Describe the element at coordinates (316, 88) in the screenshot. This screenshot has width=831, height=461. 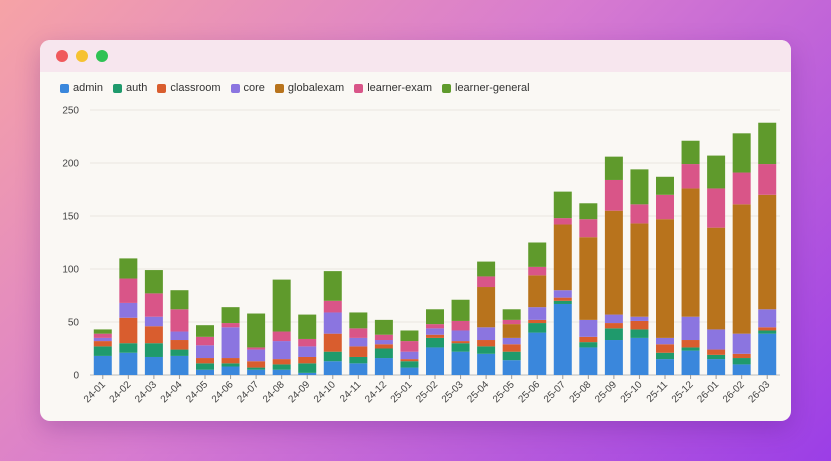
I see `legend-label: globalexam` at that location.